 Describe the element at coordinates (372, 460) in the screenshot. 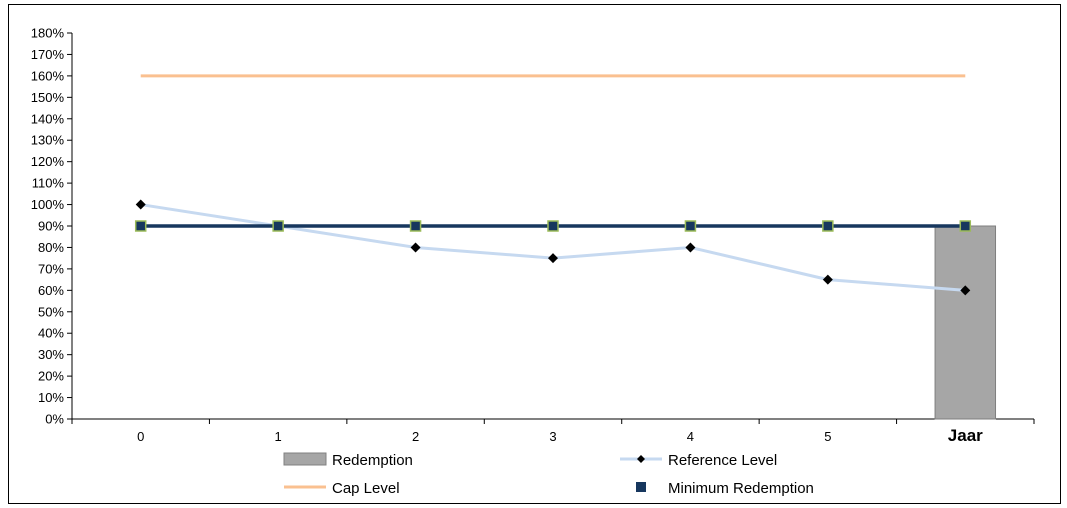

I see `legend-label-redemption: Redemption` at that location.